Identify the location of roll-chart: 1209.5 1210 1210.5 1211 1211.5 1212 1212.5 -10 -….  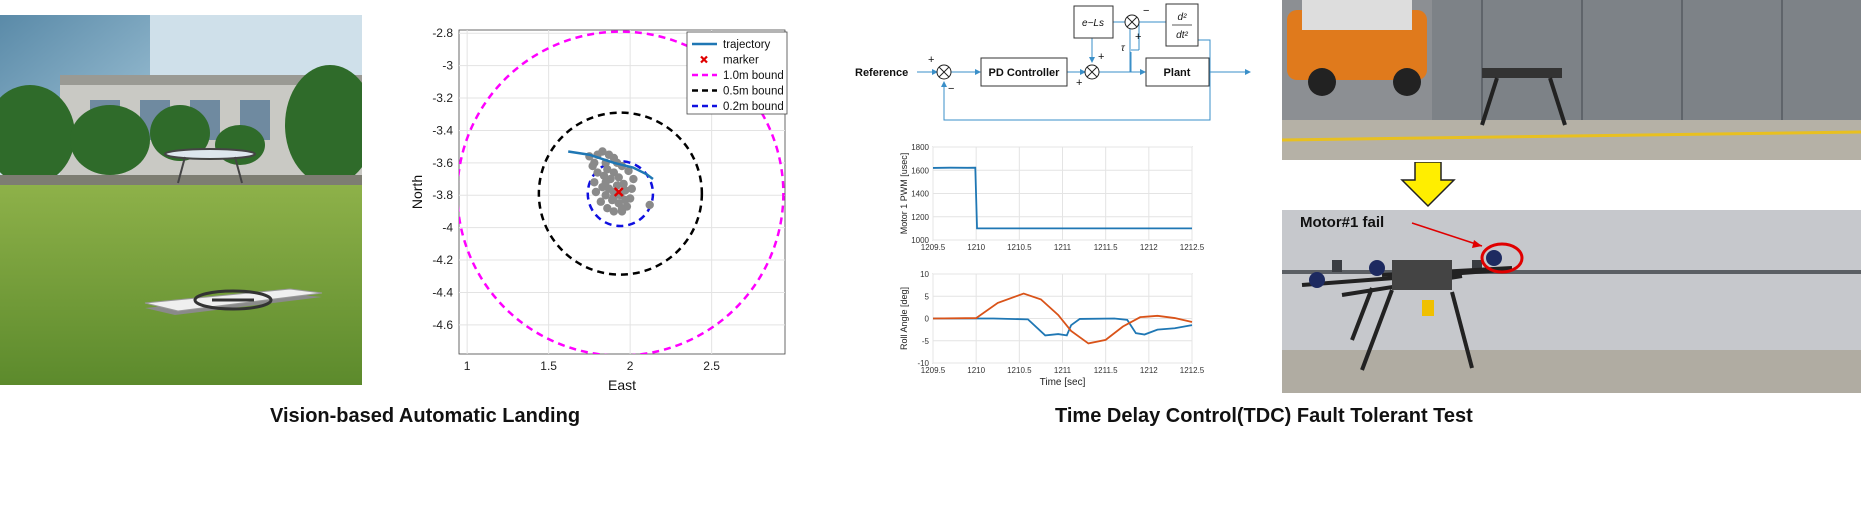
(1055, 332).